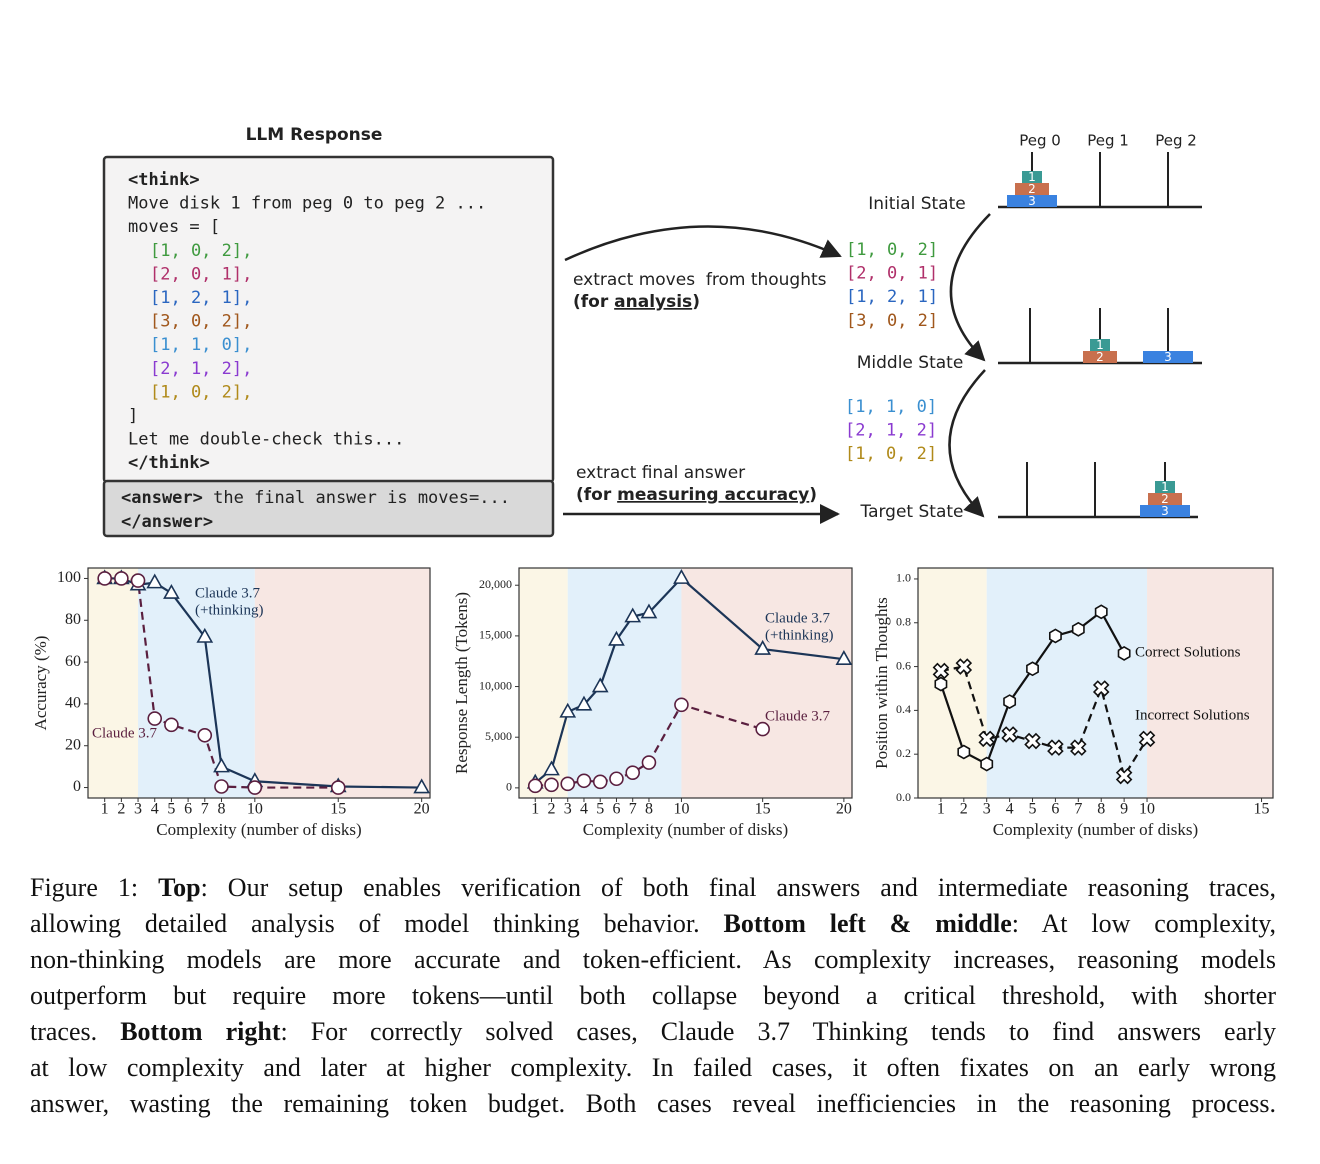  What do you see at coordinates (314, 135) in the screenshot?
I see `llm-title: LLM Response` at bounding box center [314, 135].